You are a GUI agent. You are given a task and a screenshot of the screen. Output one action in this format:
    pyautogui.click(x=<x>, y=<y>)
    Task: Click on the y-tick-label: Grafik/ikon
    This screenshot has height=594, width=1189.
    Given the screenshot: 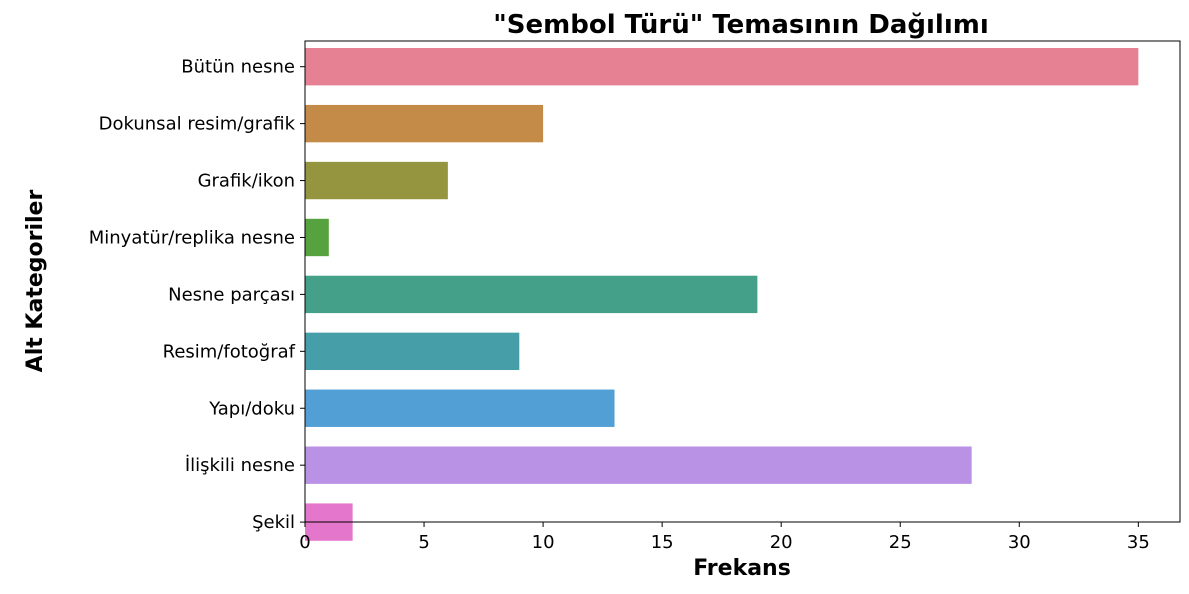 What is the action you would take?
    pyautogui.click(x=246, y=181)
    